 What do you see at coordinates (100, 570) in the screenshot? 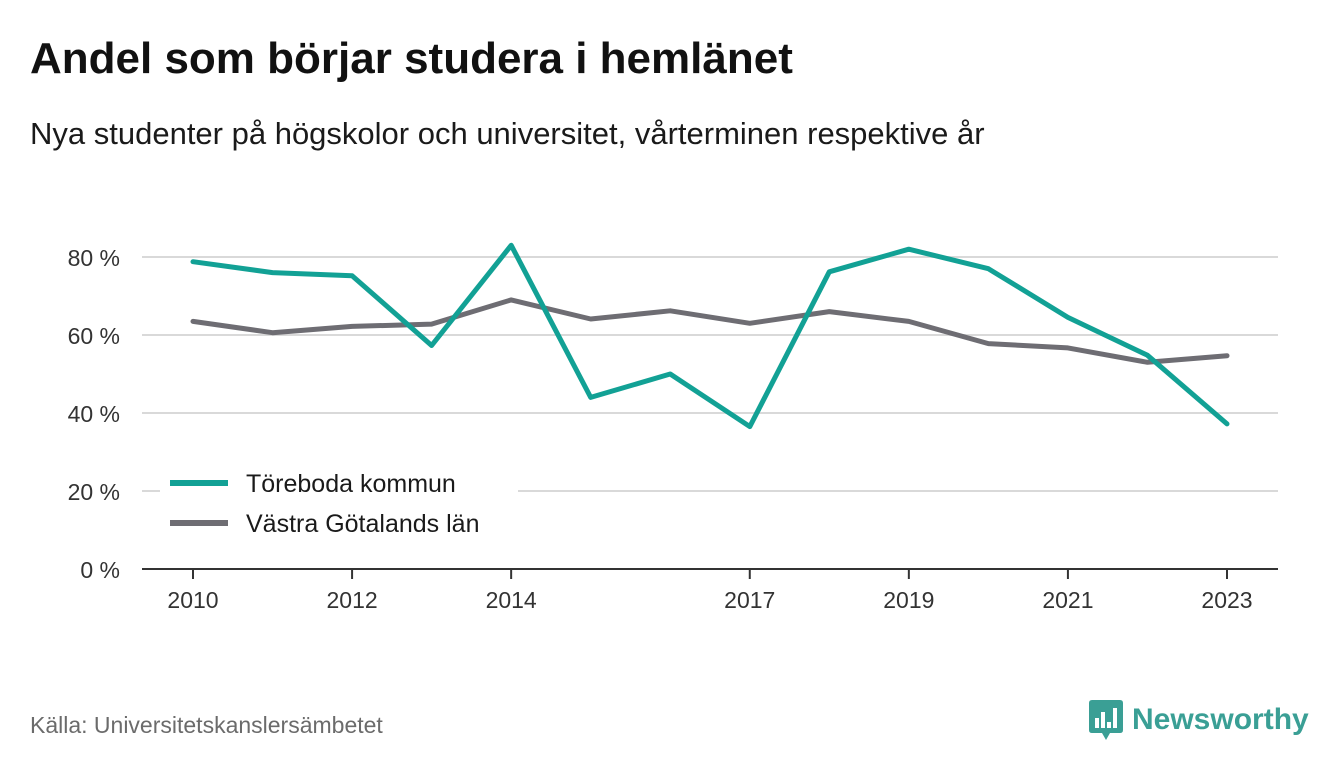
I see `y-tick-label: 0 %` at bounding box center [100, 570].